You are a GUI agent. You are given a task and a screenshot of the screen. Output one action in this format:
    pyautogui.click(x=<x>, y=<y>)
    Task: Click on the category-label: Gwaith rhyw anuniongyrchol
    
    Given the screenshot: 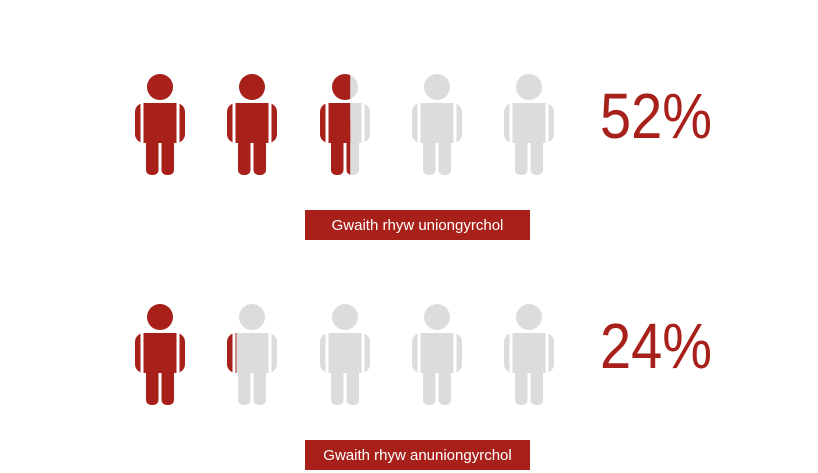 What is the action you would take?
    pyautogui.click(x=417, y=455)
    